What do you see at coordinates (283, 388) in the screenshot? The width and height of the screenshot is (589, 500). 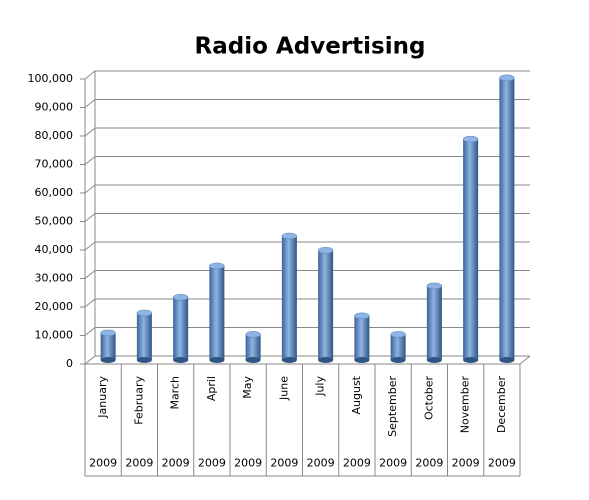 I see `x-tick-label: June` at bounding box center [283, 388].